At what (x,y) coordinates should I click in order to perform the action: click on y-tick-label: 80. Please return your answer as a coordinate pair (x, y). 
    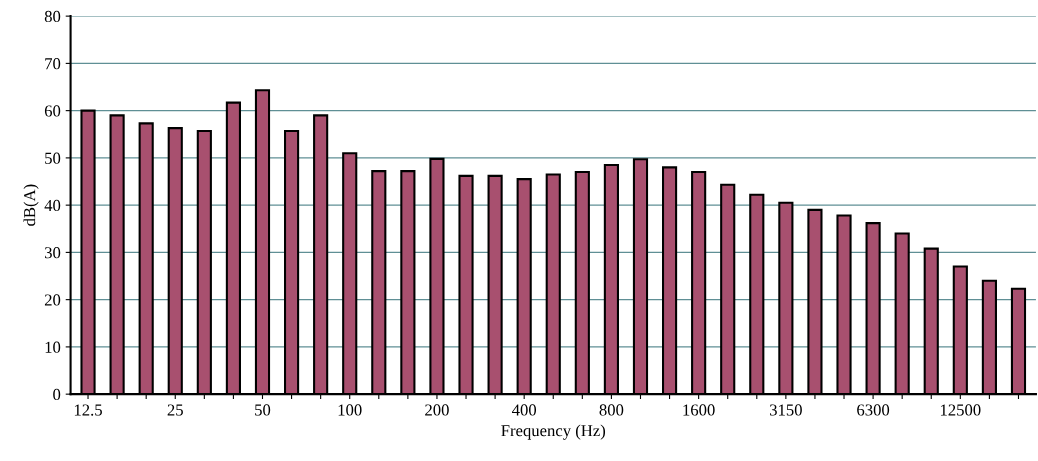
    Looking at the image, I should click on (52, 16).